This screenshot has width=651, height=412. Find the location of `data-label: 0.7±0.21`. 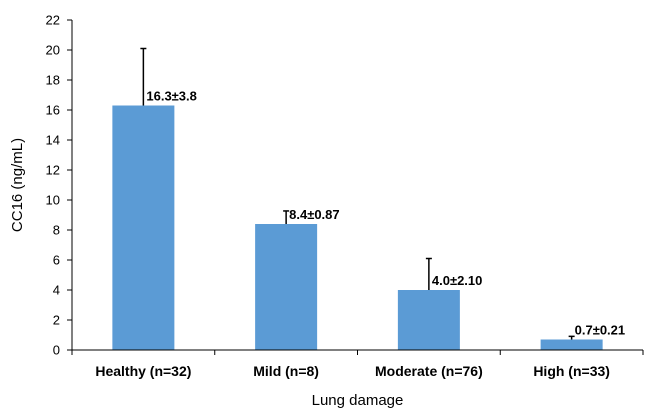

data-label: 0.7±0.21 is located at coordinates (600, 330).